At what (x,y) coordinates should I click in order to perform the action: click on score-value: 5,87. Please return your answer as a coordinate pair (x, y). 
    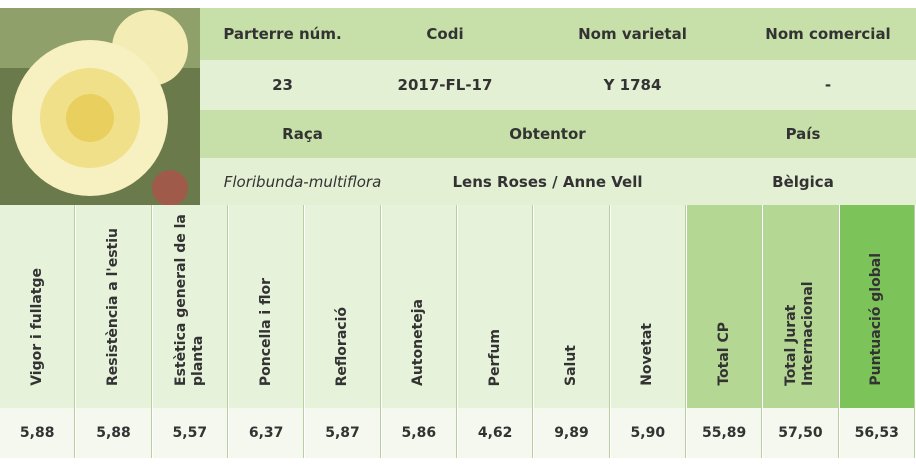
    Looking at the image, I should click on (343, 433).